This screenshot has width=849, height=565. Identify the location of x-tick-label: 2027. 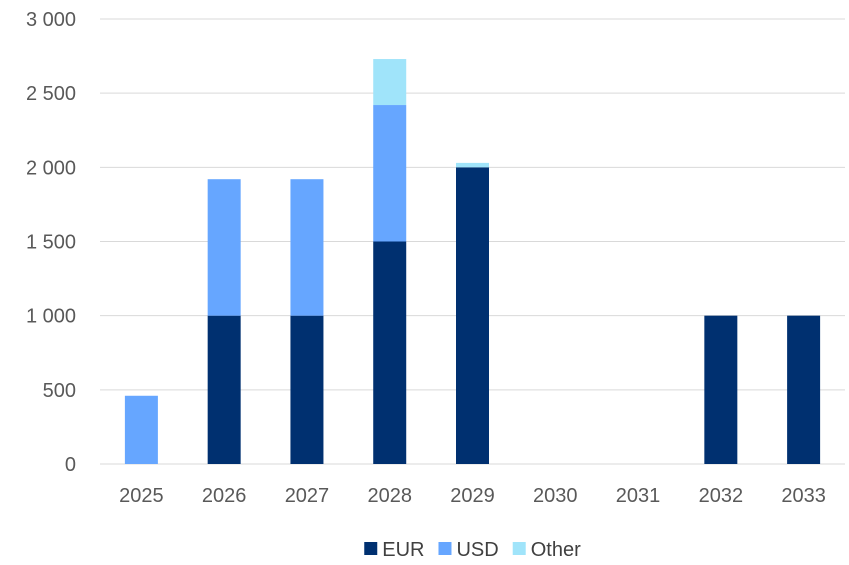
(307, 496).